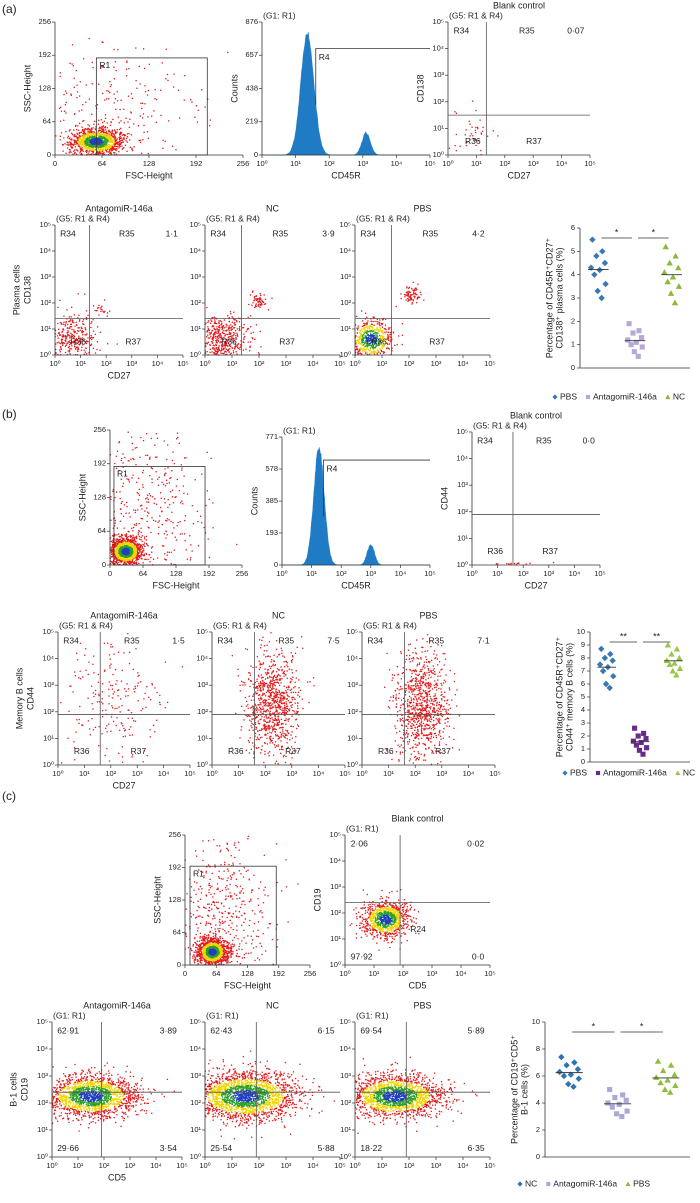  Describe the element at coordinates (573, 344) in the screenshot. I see `y-tick-label: 1` at that location.